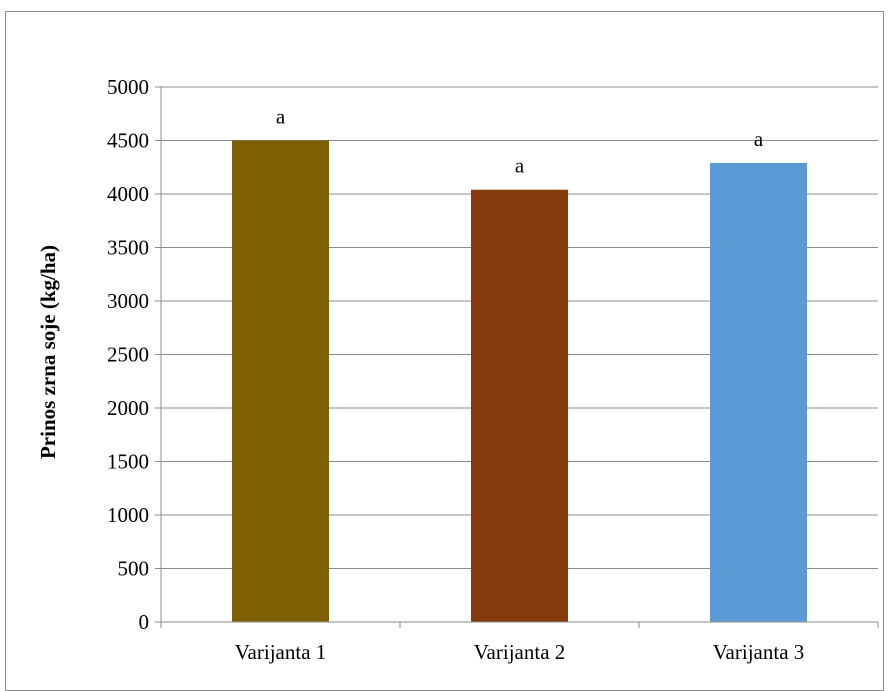 This screenshot has height=691, width=891. I want to click on y-tick-label: 0, so click(144, 622).